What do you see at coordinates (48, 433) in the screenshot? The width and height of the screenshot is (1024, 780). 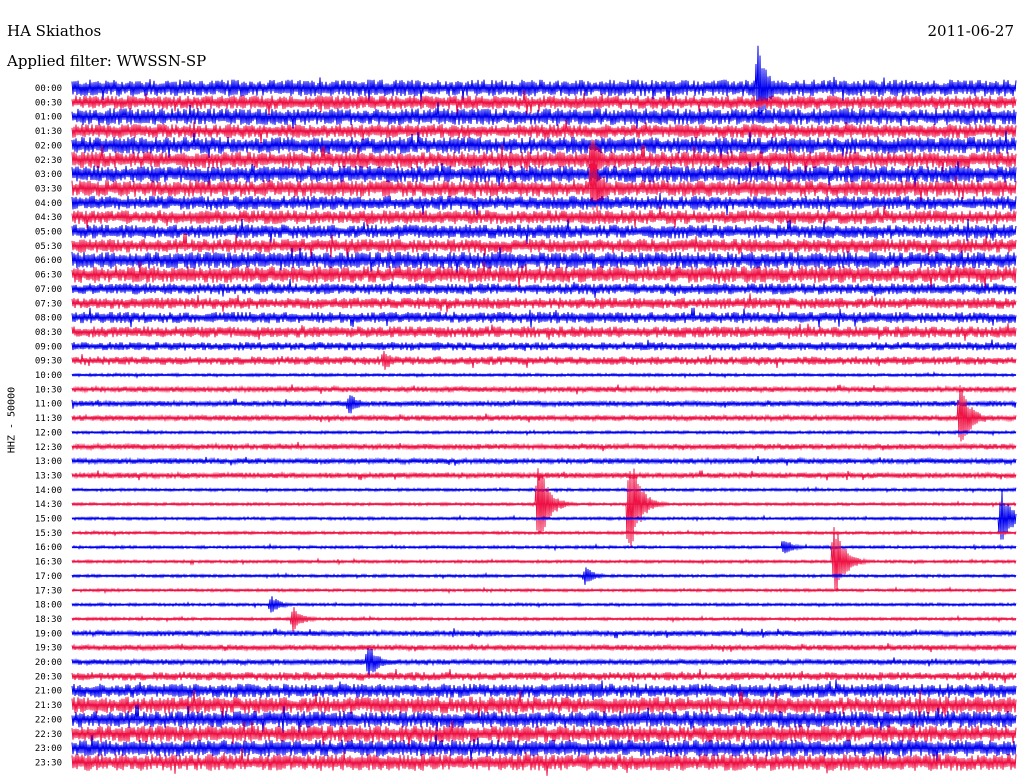 I see `row-time-label: 12:00` at bounding box center [48, 433].